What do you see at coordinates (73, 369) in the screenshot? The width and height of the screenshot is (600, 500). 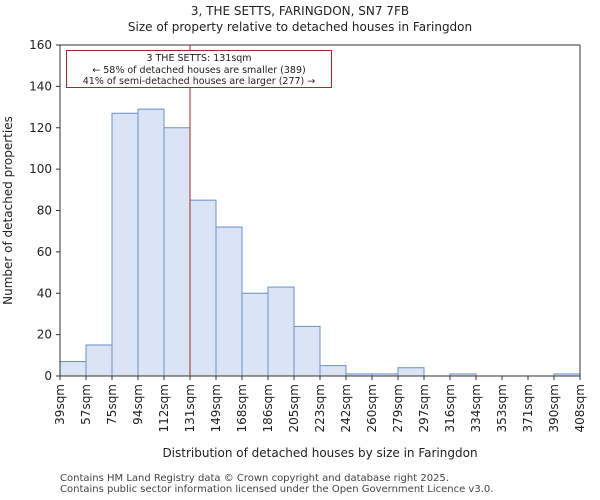 I see `bar-39sqm` at bounding box center [73, 369].